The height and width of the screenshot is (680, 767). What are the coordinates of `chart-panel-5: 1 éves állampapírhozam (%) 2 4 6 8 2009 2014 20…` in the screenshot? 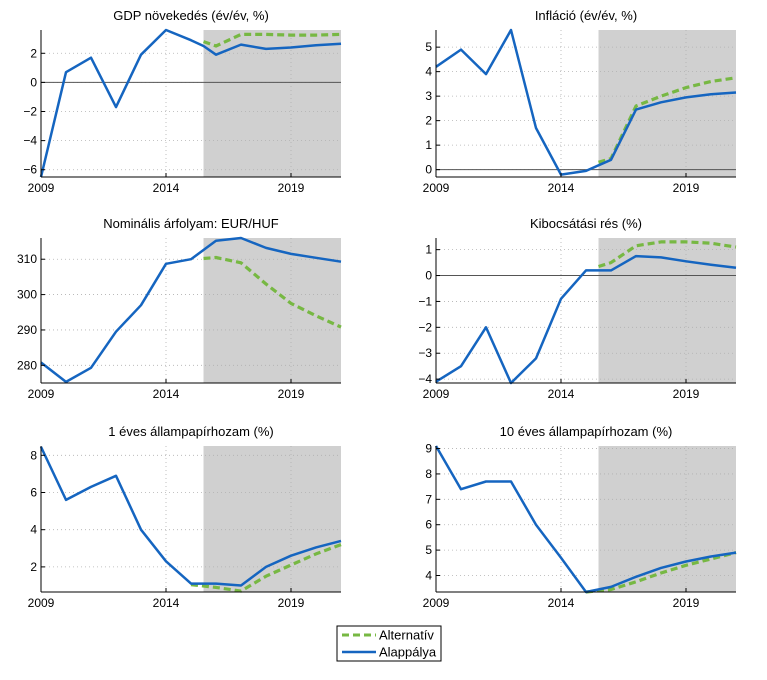 It's located at (185, 517).